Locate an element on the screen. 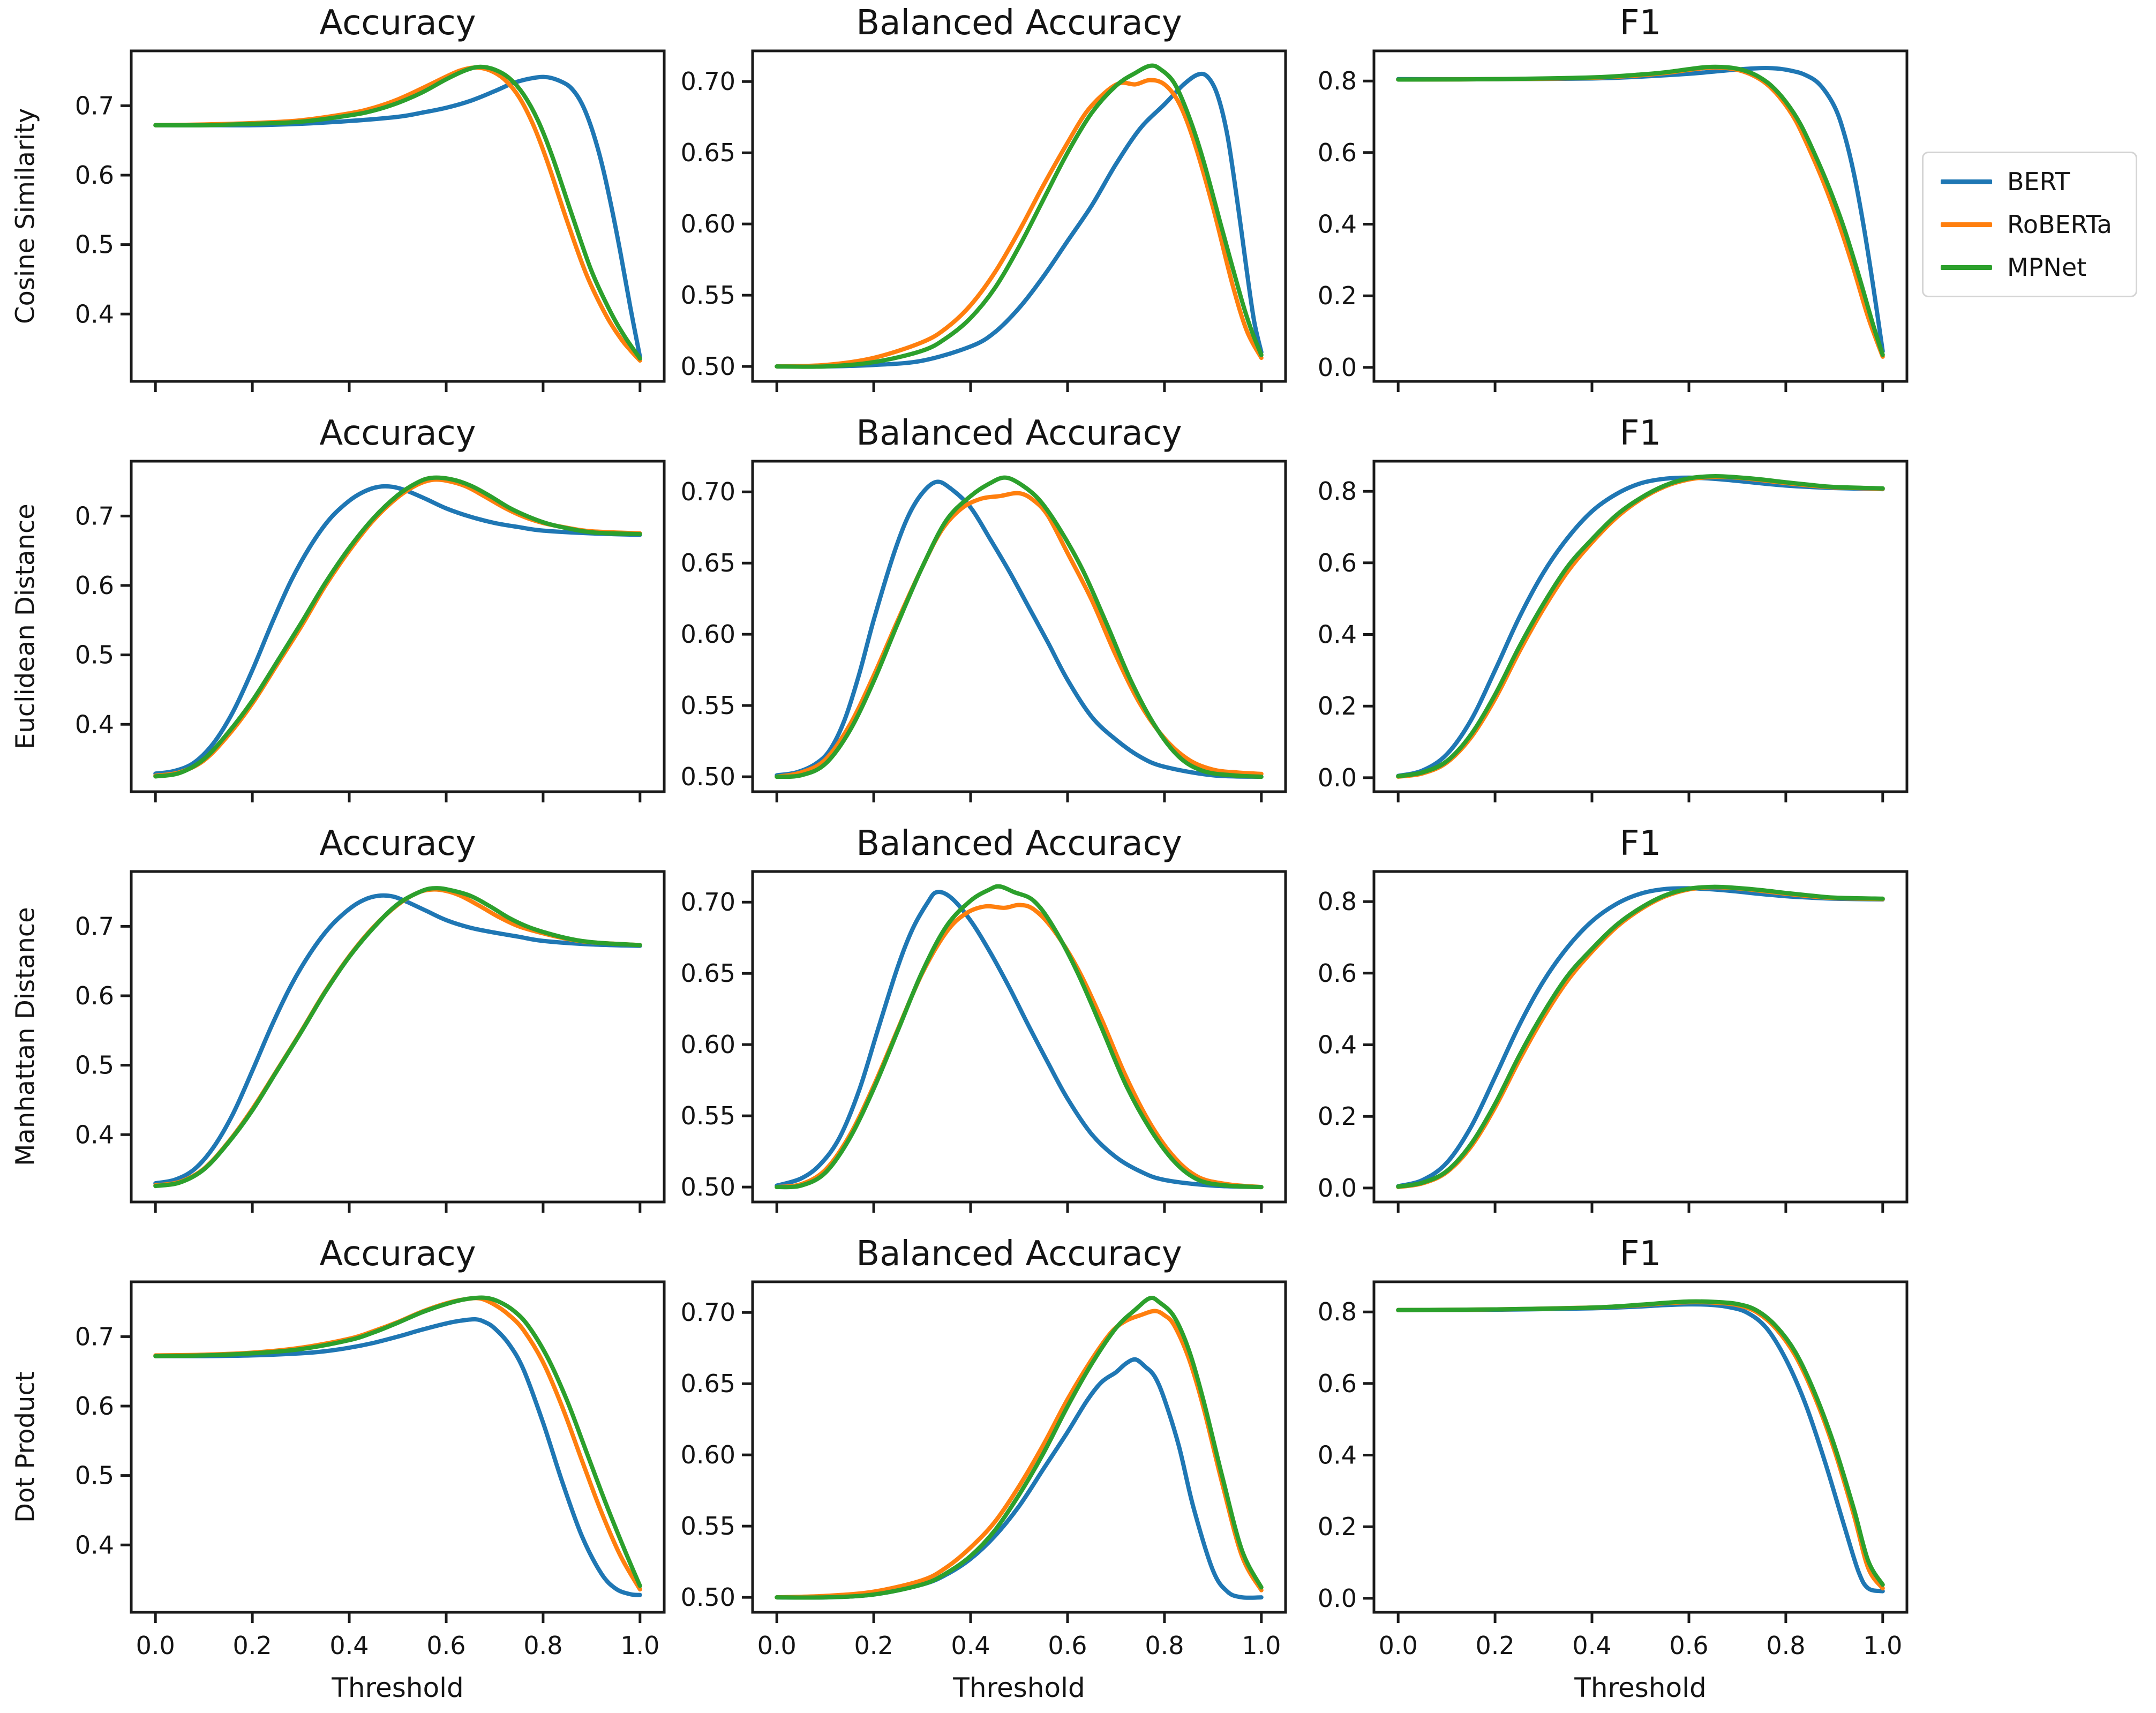  y-tick-label: 0.5 is located at coordinates (94, 655).